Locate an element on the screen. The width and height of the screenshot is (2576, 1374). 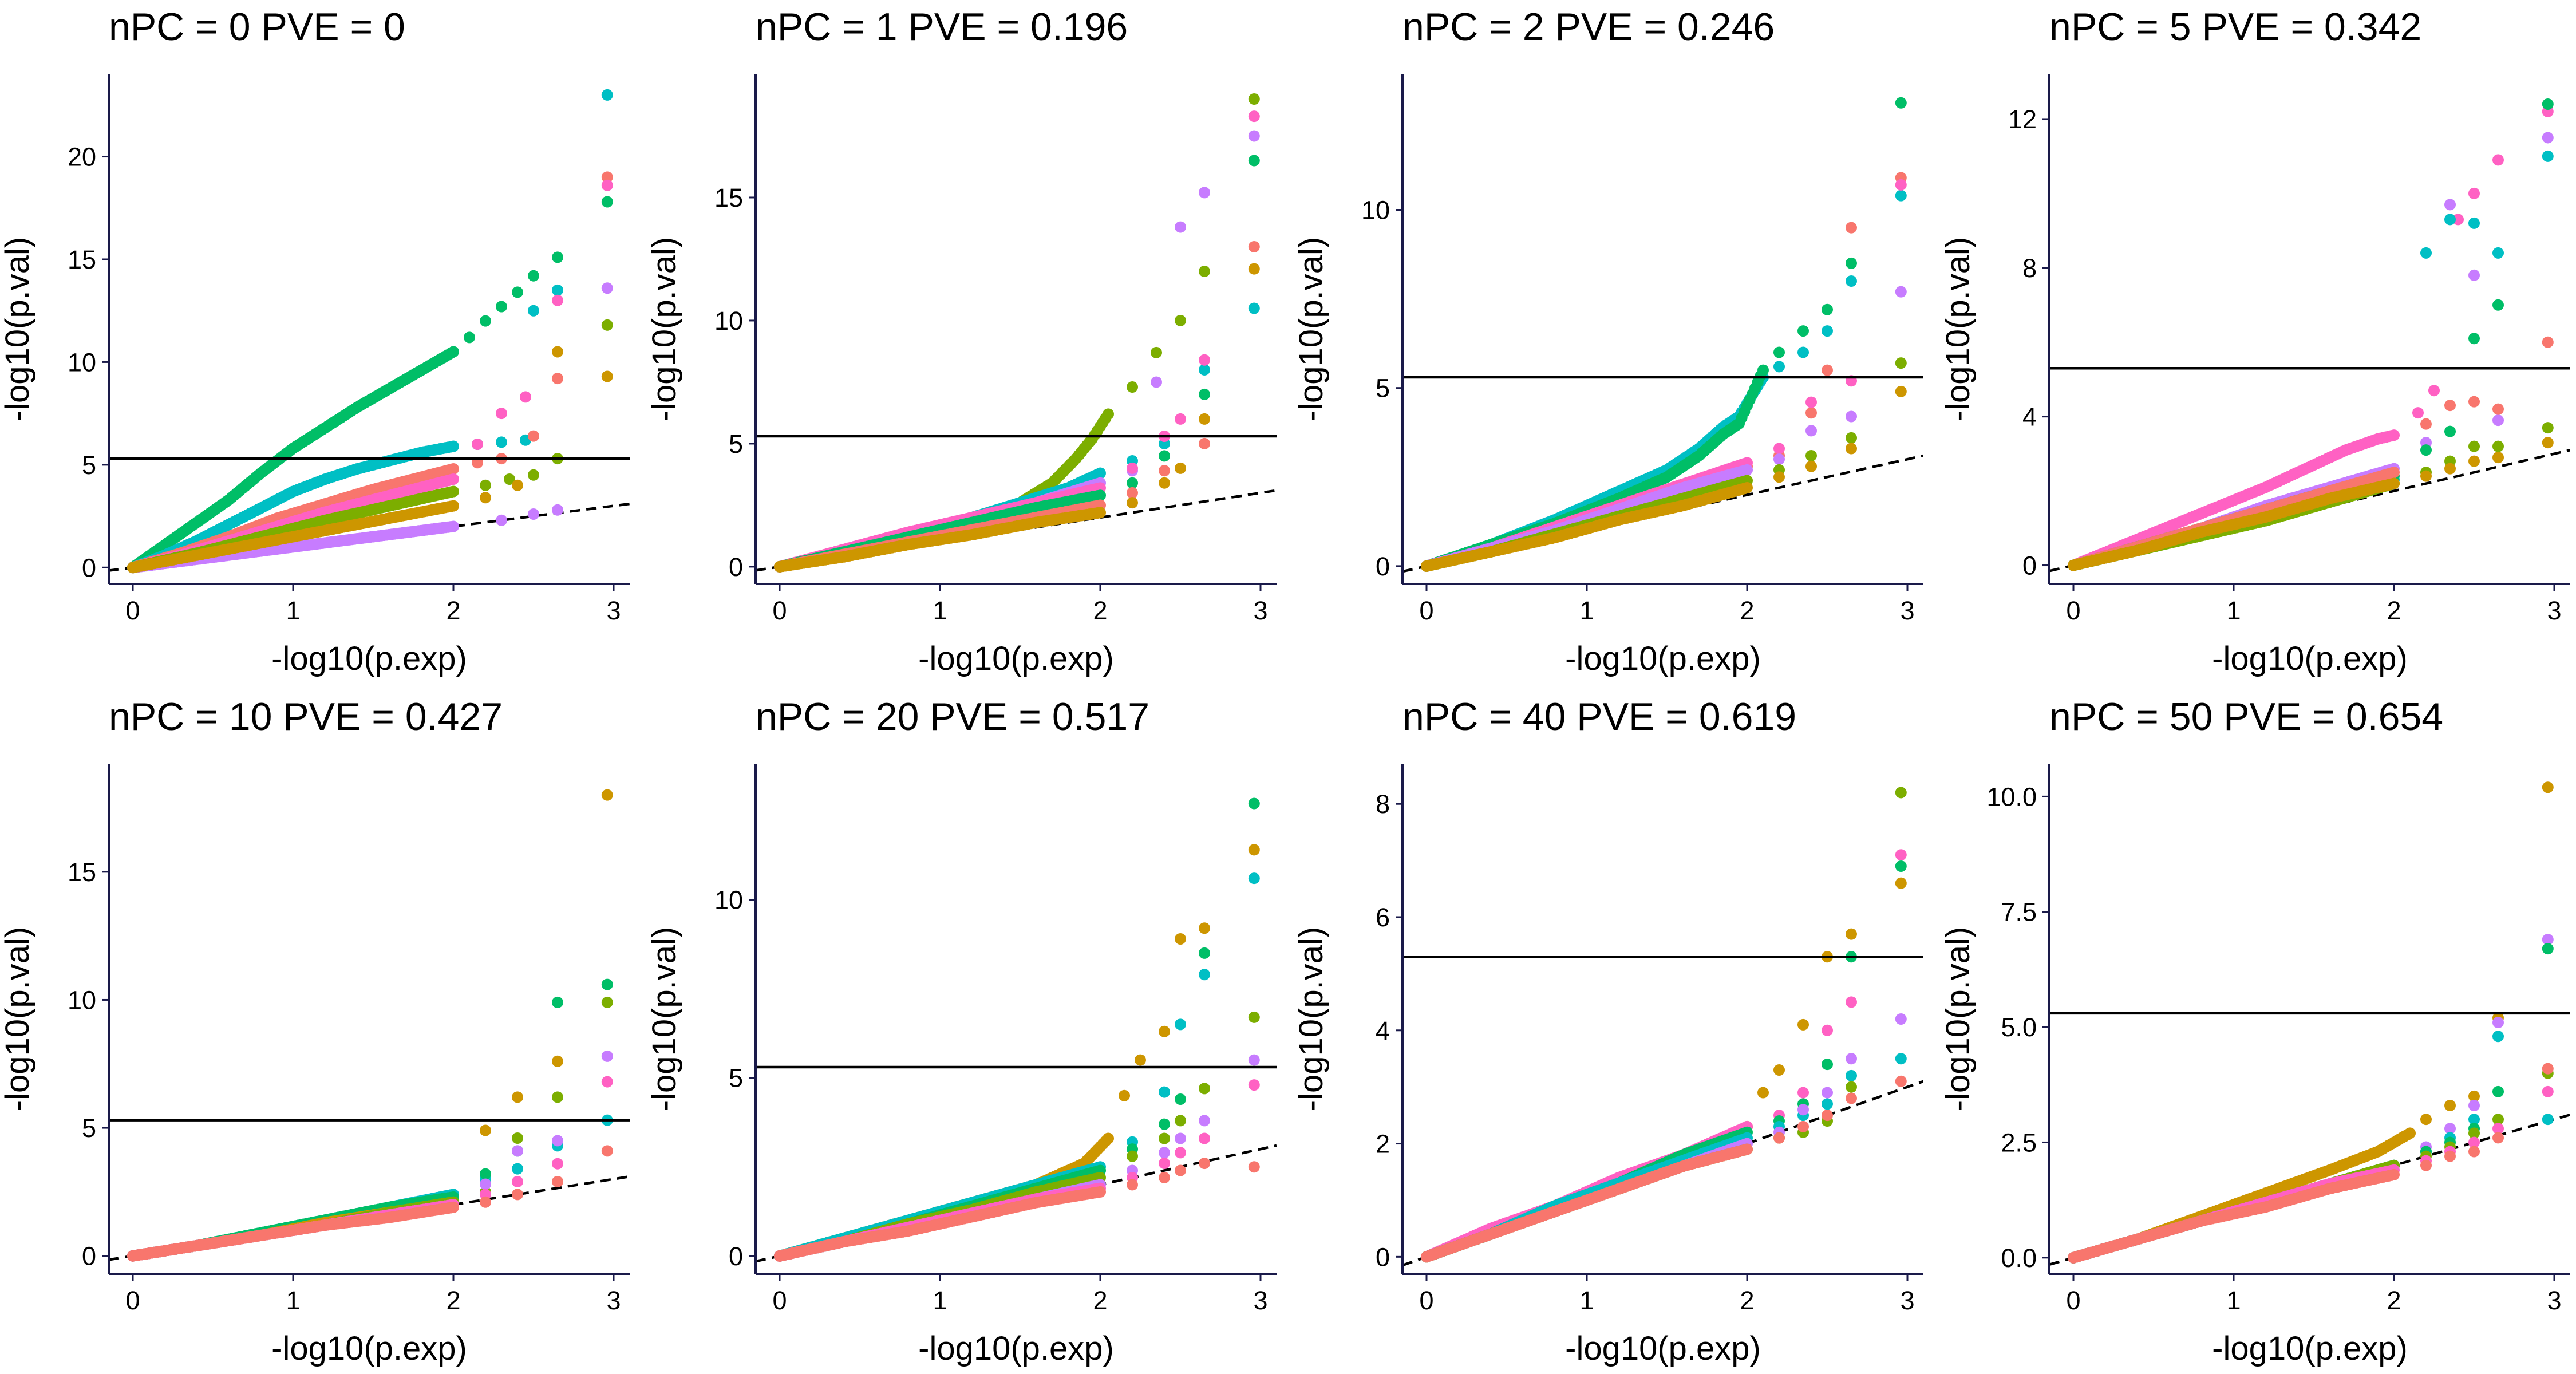
y-tick-label: 8 is located at coordinates (2029, 268).